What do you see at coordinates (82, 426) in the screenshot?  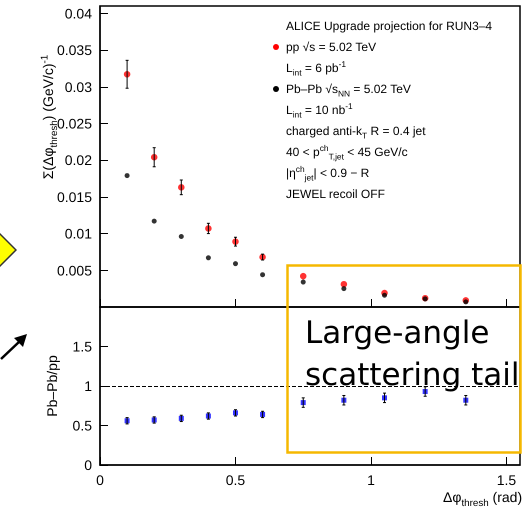 I see `y-tick-label: 0.5` at bounding box center [82, 426].